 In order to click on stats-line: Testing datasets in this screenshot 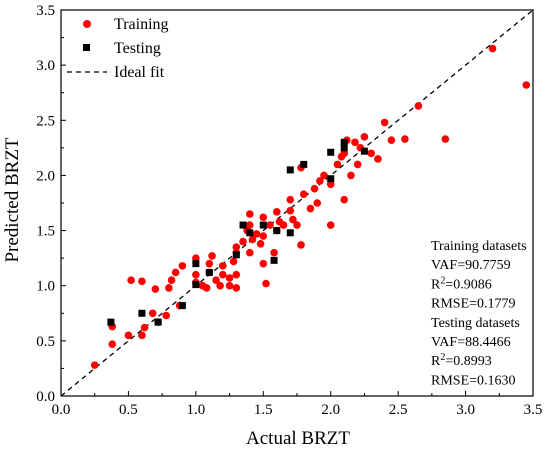, I will do `click(475, 323)`.